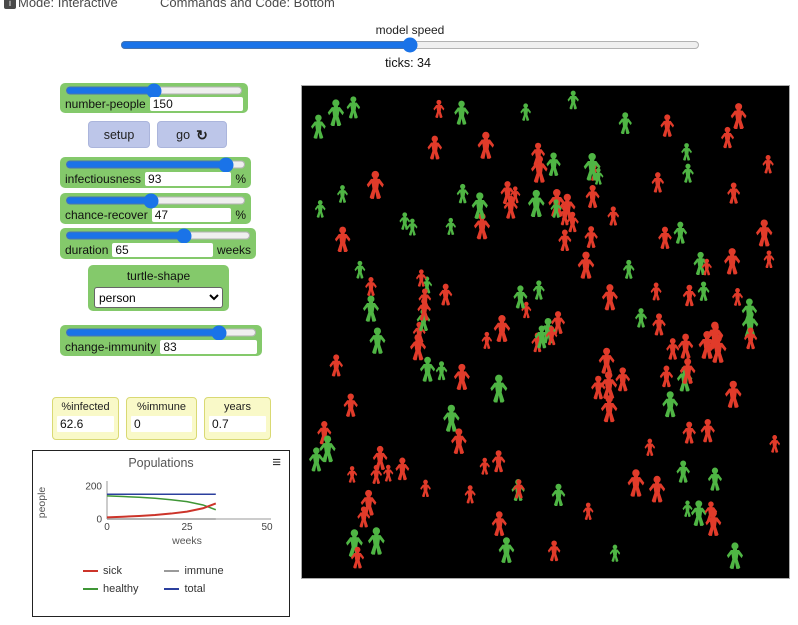 This screenshot has height=625, width=798. What do you see at coordinates (161, 332) in the screenshot?
I see `change-immunity-range` at bounding box center [161, 332].